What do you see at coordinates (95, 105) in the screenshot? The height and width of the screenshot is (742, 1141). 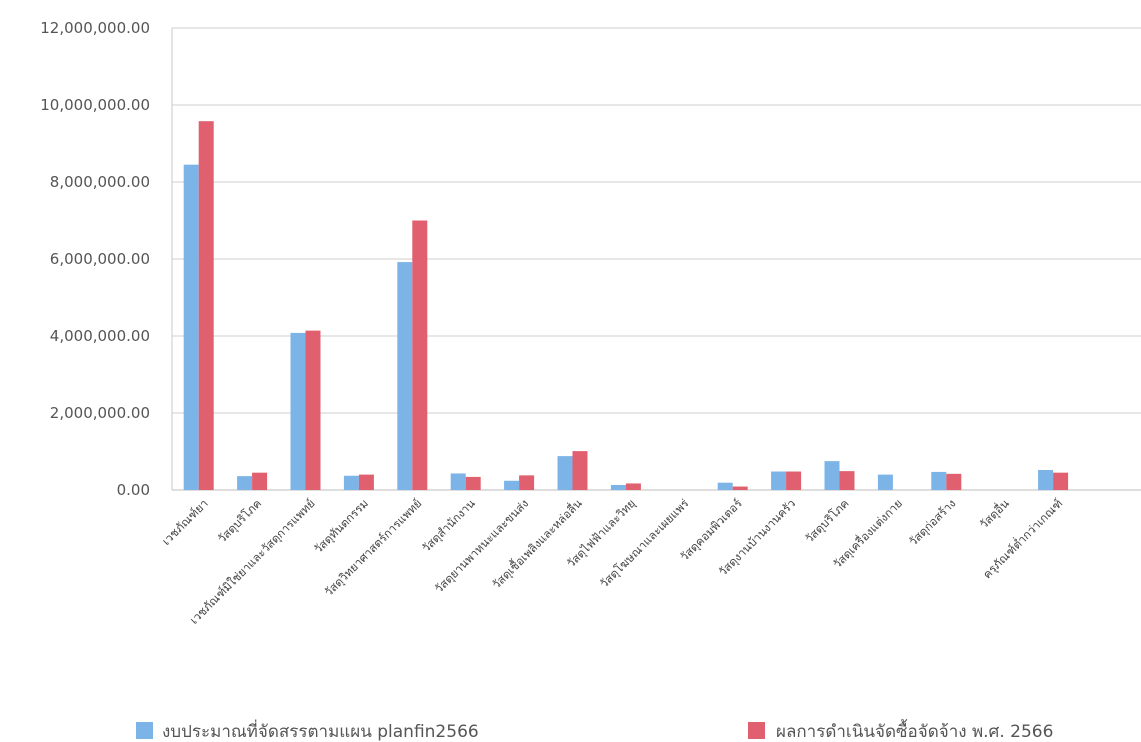 I see `y-tick-label: 10,000,000.00` at bounding box center [95, 105].